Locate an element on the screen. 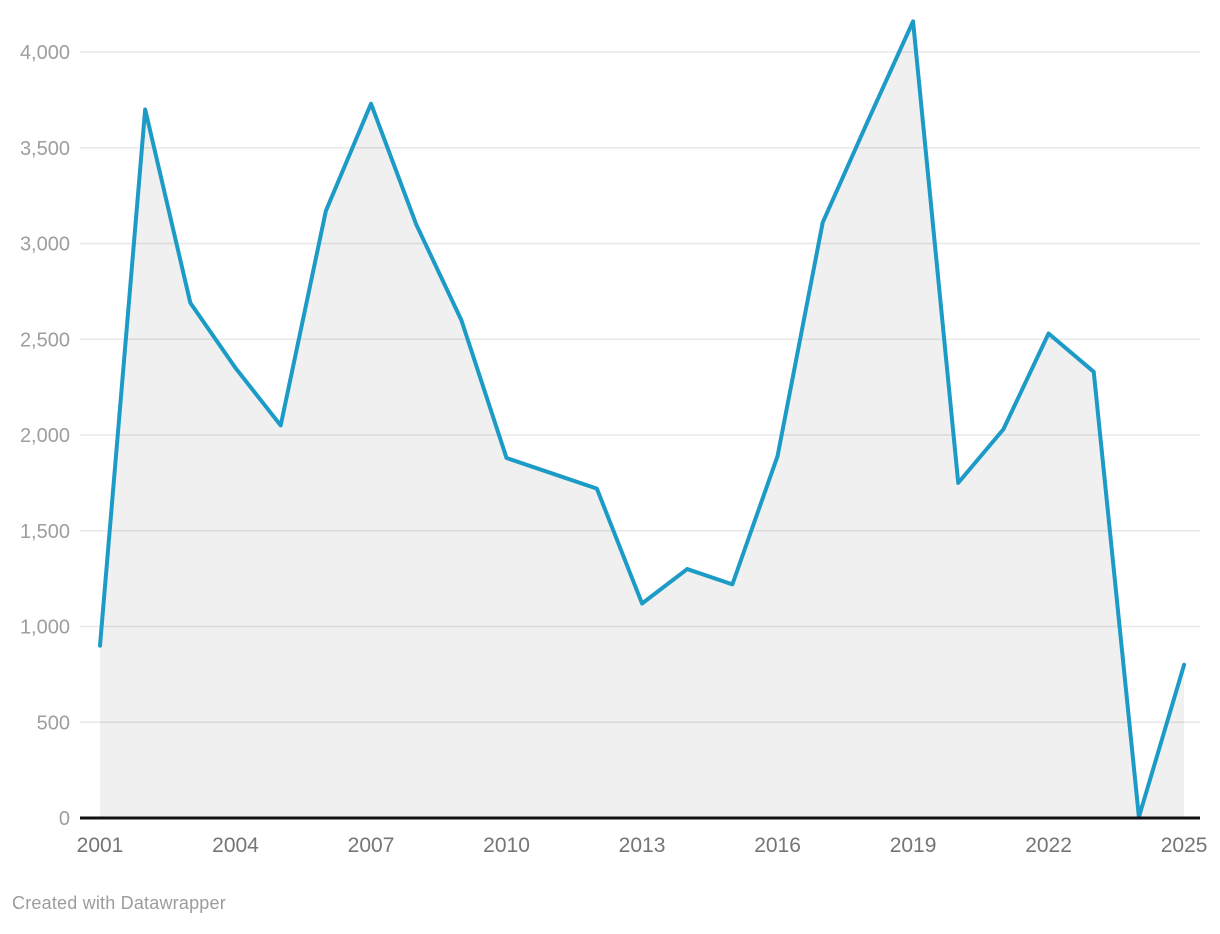 This screenshot has height=934, width=1220. x-tick-label: 2007 is located at coordinates (371, 845).